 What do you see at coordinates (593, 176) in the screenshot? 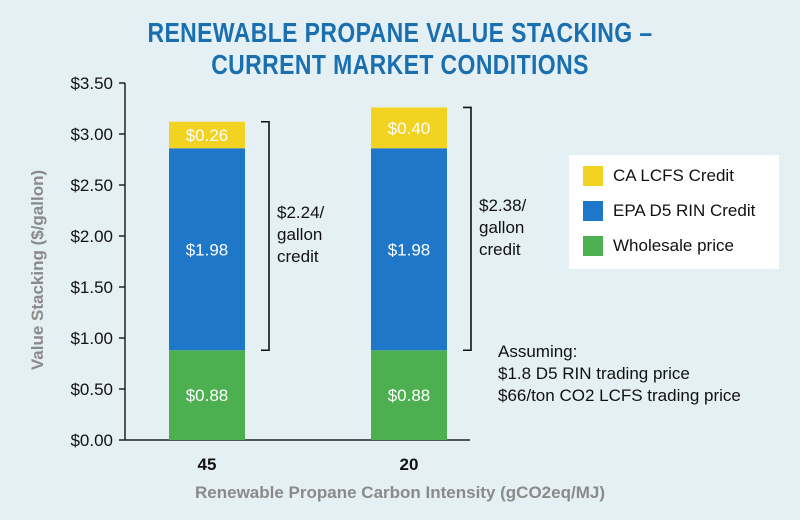
I see `legend-swatch-lcfs` at bounding box center [593, 176].